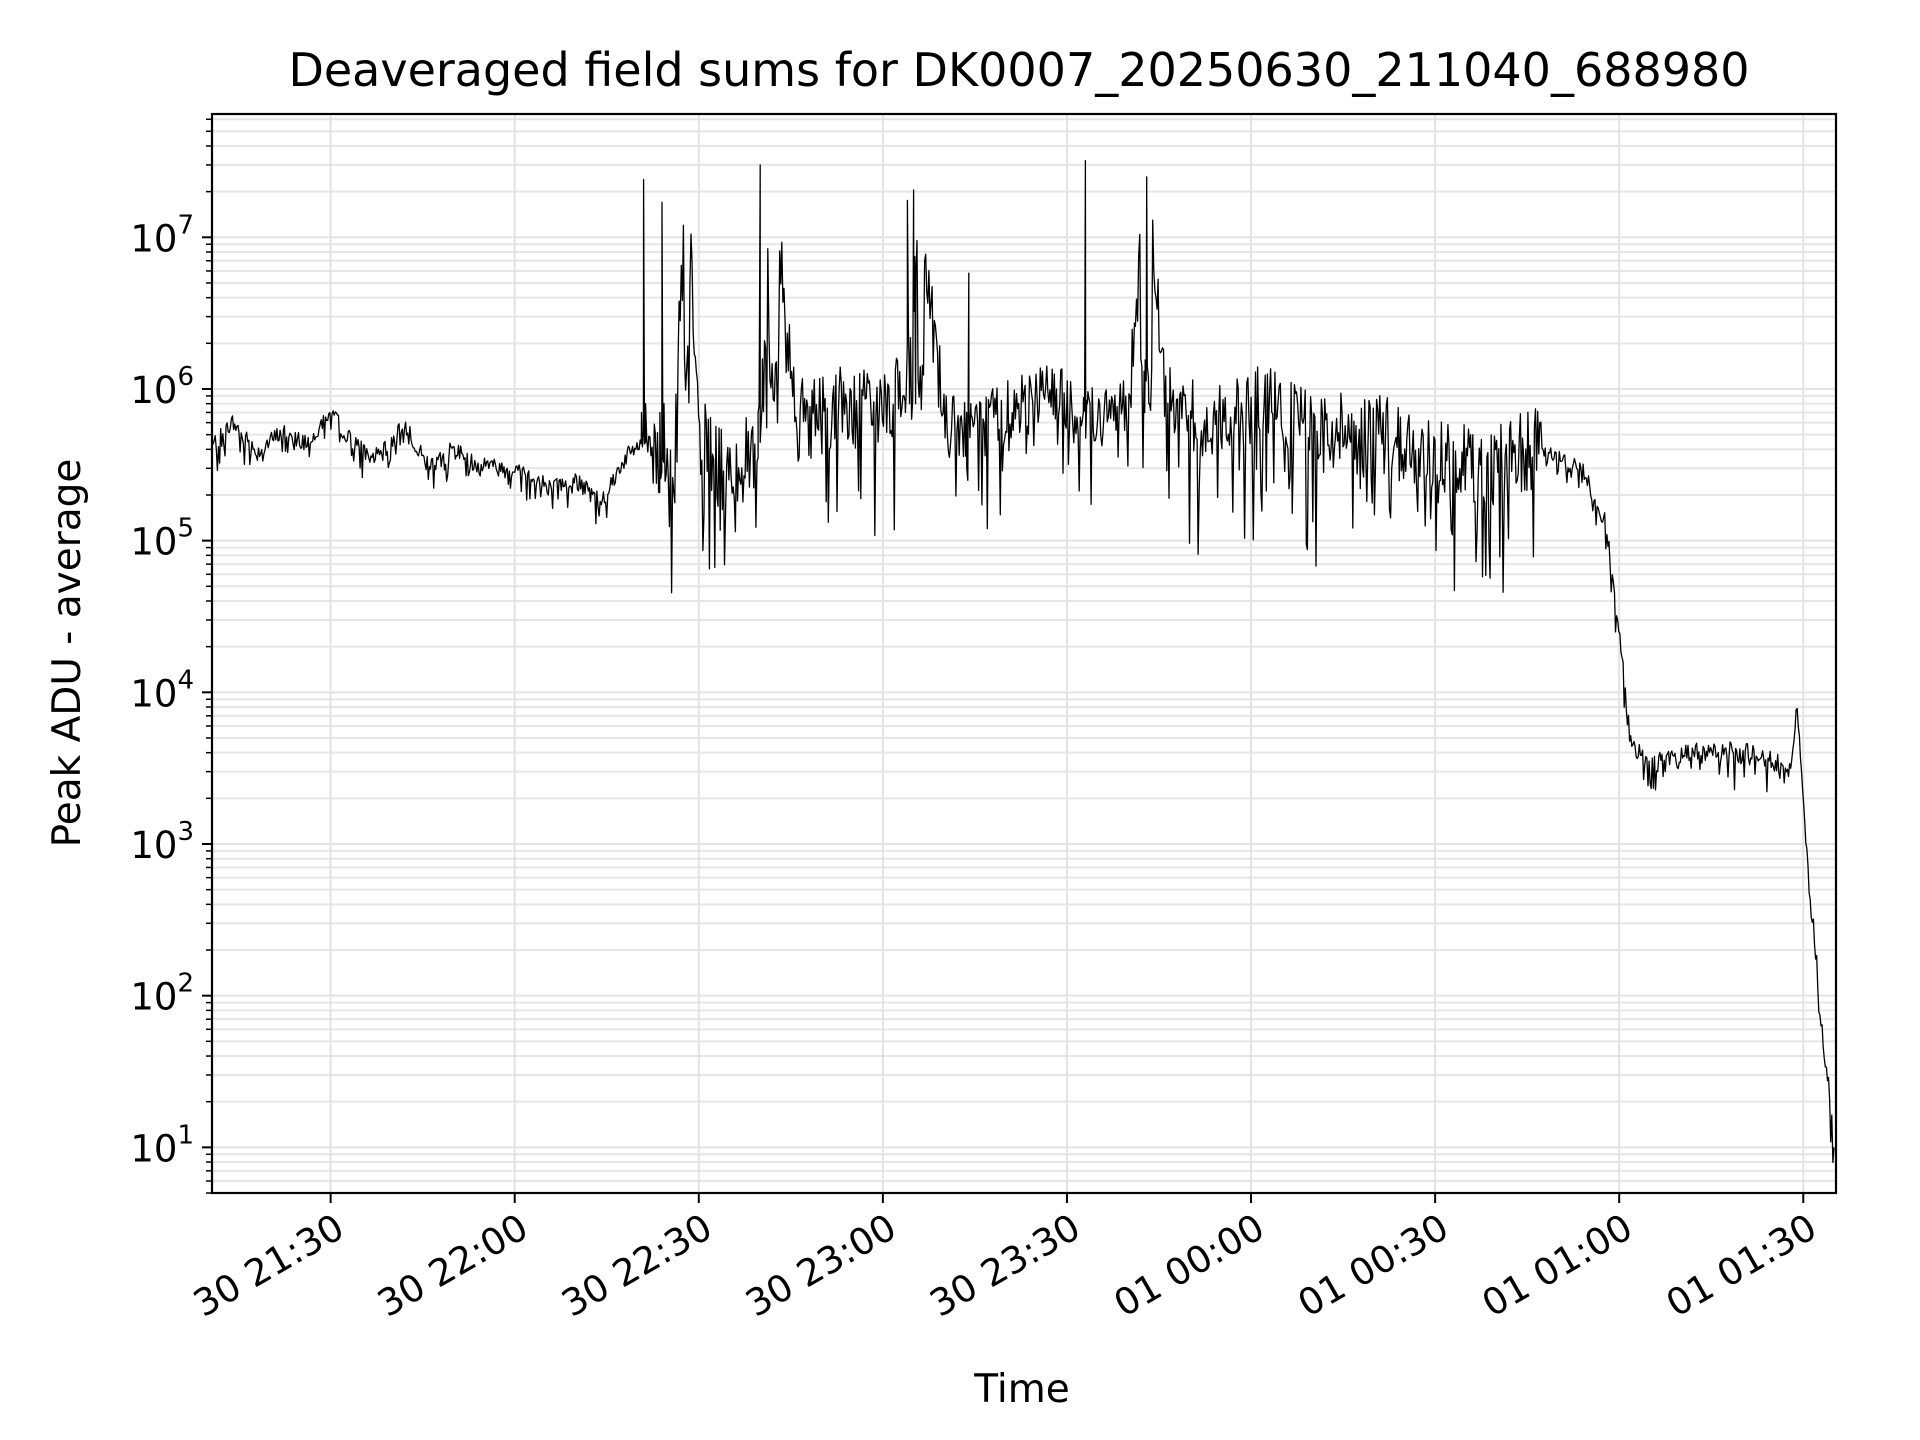  What do you see at coordinates (452, 1266) in the screenshot?
I see `x-tick-label: 30 22:00` at bounding box center [452, 1266].